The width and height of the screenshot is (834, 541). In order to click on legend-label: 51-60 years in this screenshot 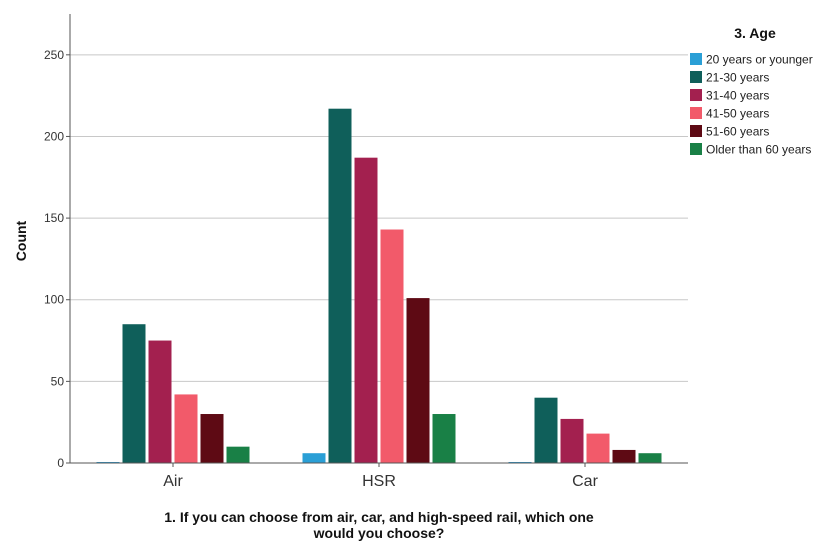, I will do `click(737, 132)`.